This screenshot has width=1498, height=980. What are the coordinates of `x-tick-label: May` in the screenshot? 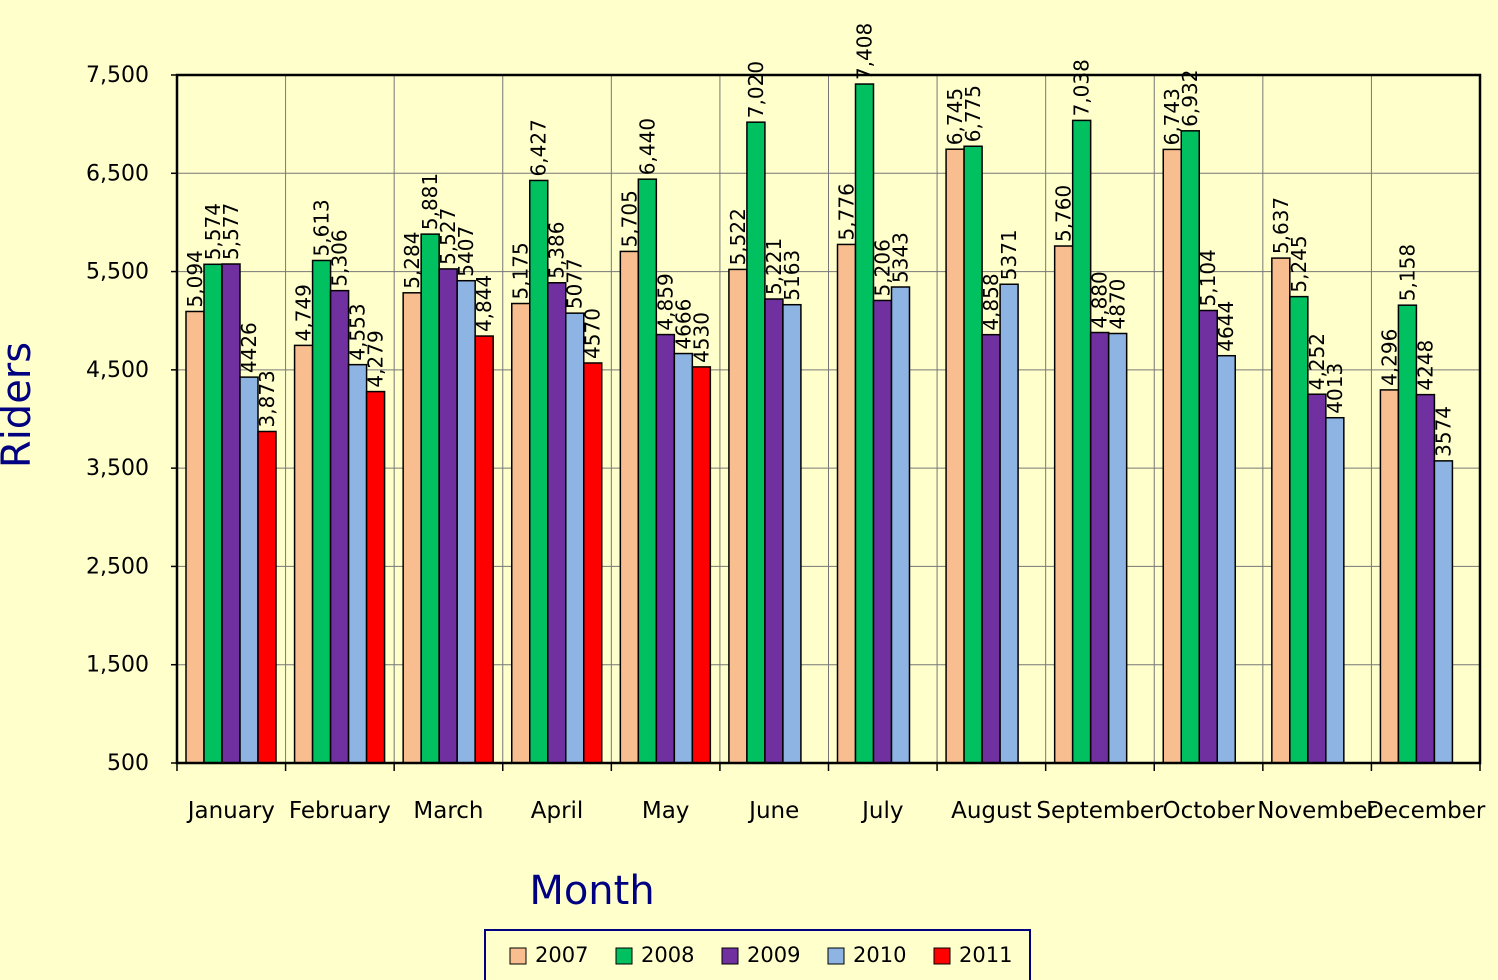 It's located at (666, 811).